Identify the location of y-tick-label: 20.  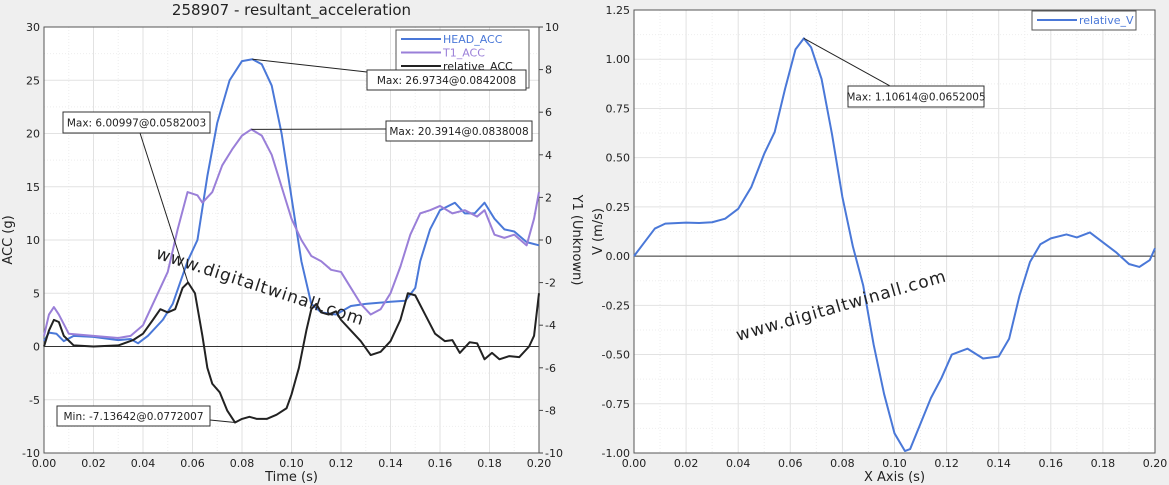
(33, 134).